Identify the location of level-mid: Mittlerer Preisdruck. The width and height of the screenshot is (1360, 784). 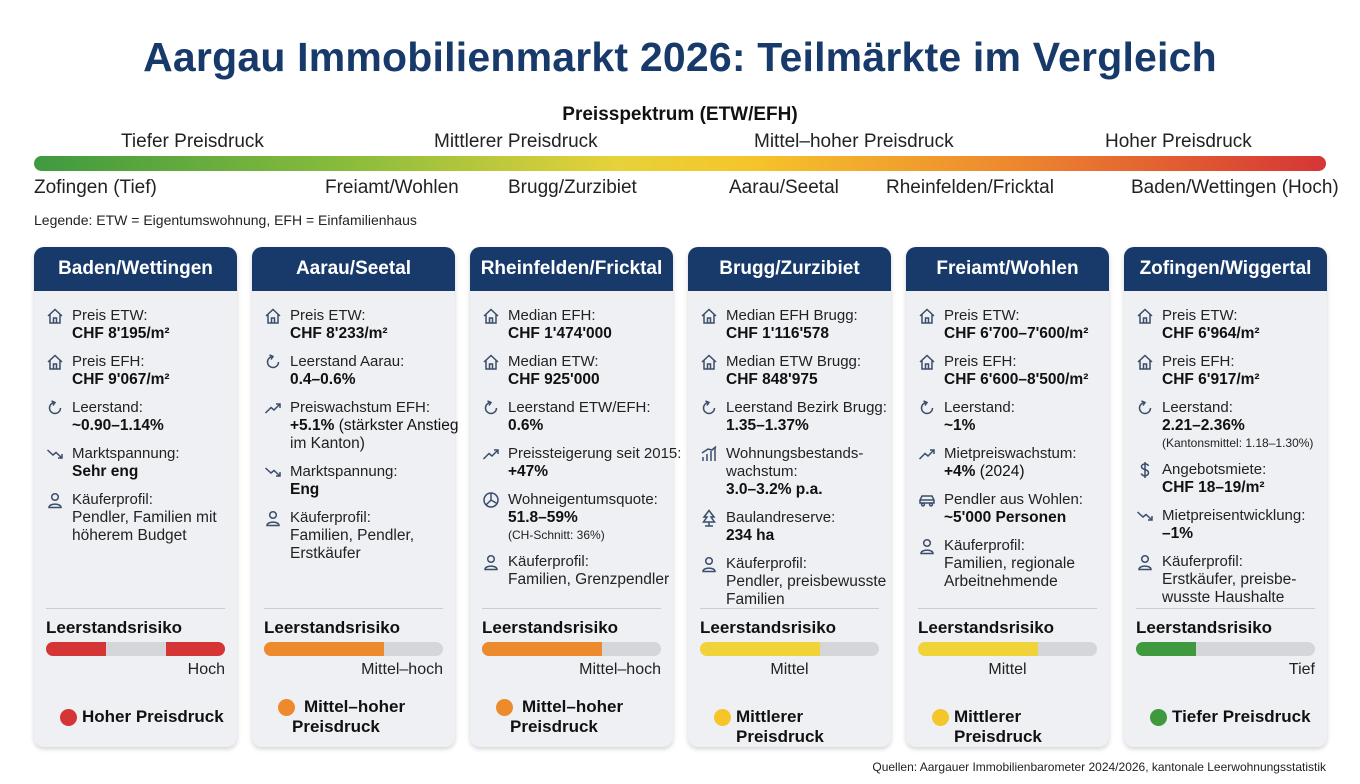
(516, 141).